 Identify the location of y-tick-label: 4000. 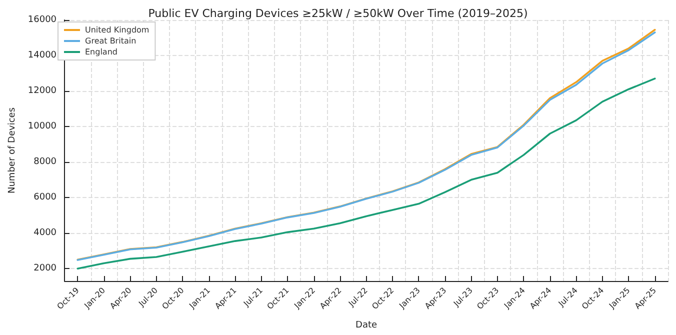
(45, 233).